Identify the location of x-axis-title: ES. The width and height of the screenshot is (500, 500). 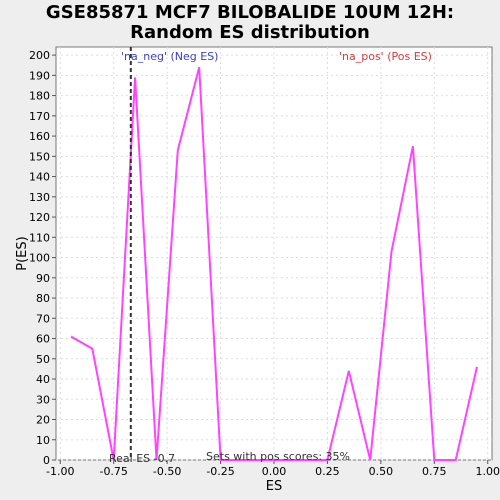
(274, 486).